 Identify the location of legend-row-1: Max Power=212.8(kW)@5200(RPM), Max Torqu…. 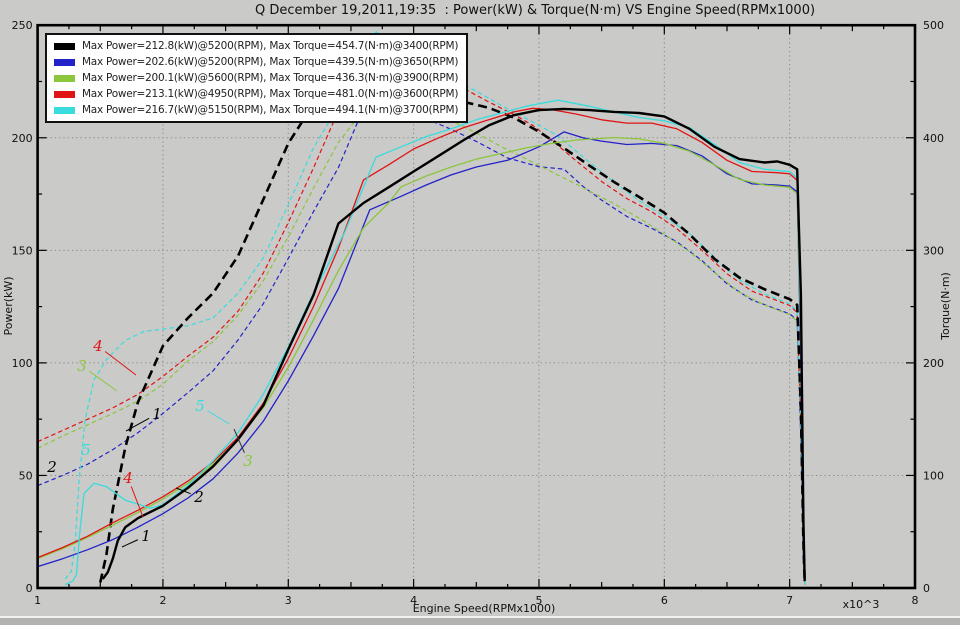
(256, 46).